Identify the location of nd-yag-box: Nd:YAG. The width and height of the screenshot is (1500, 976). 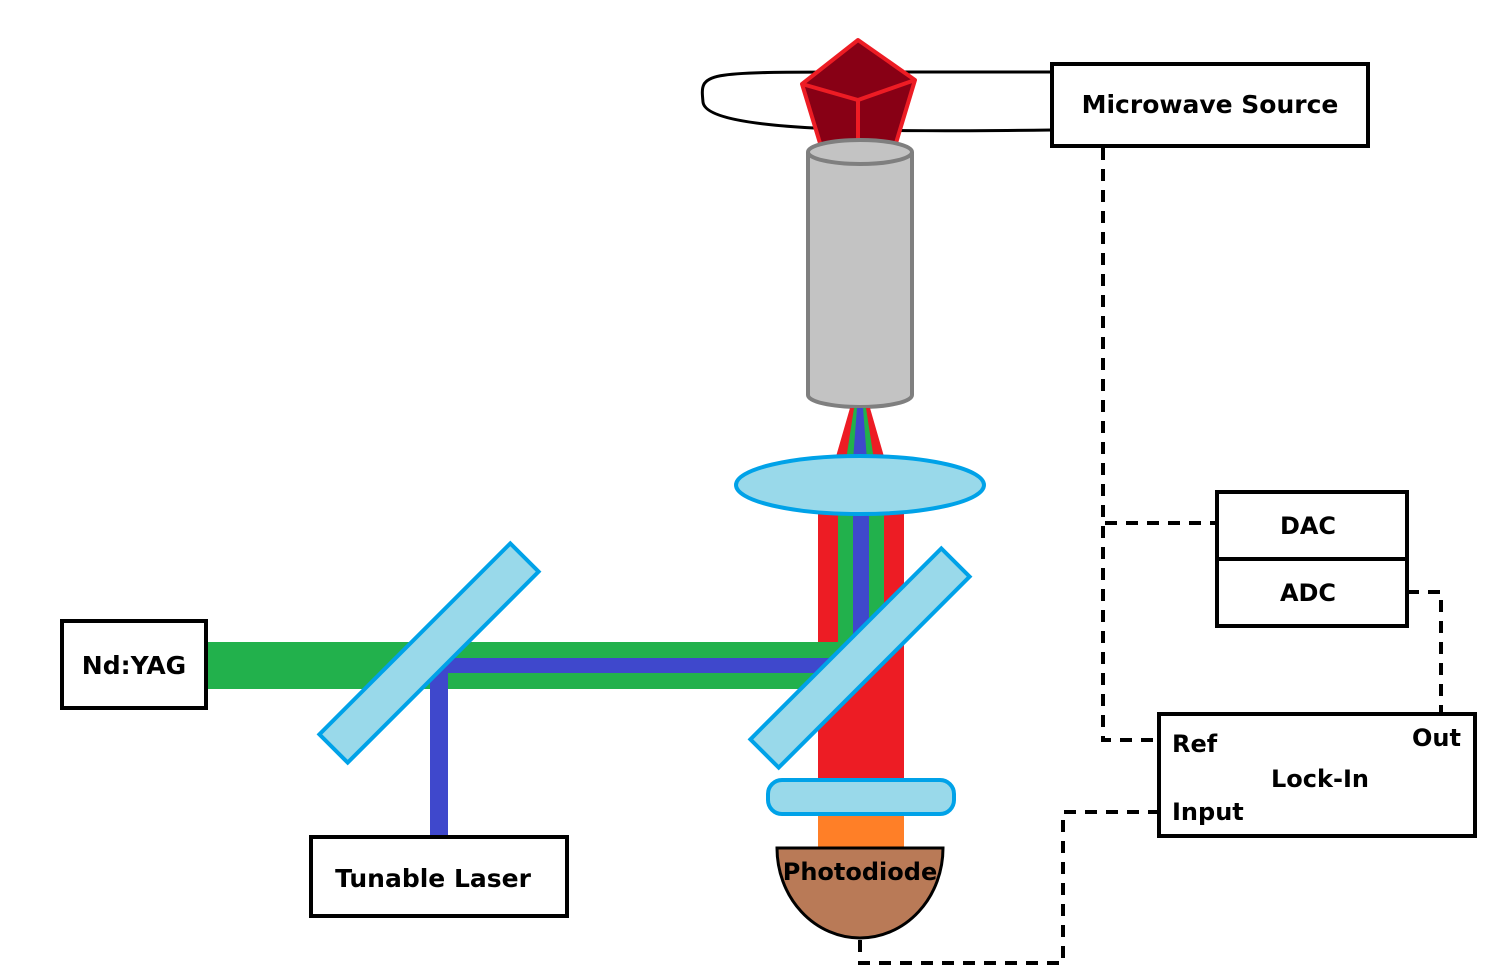
(134, 664).